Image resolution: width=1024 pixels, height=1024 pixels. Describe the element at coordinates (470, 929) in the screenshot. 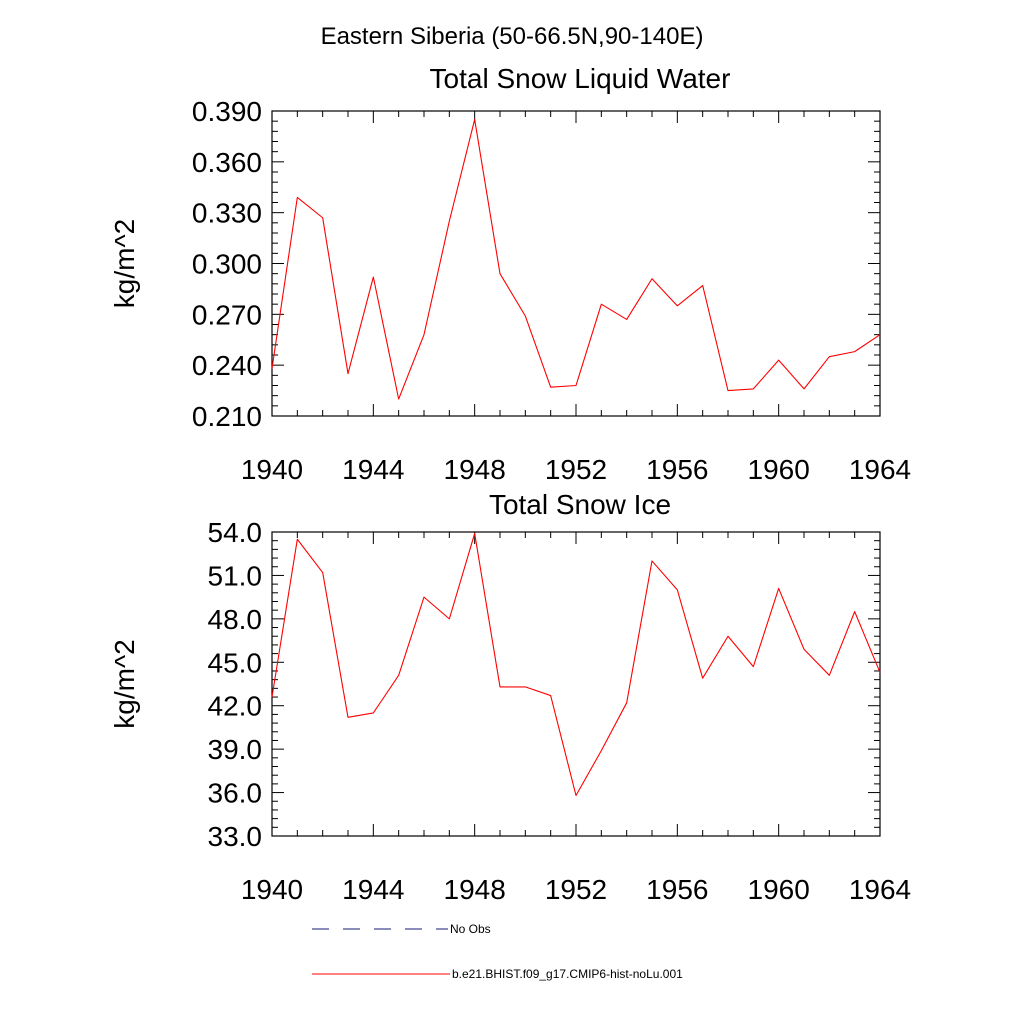

I see `legend-label: No Obs` at that location.